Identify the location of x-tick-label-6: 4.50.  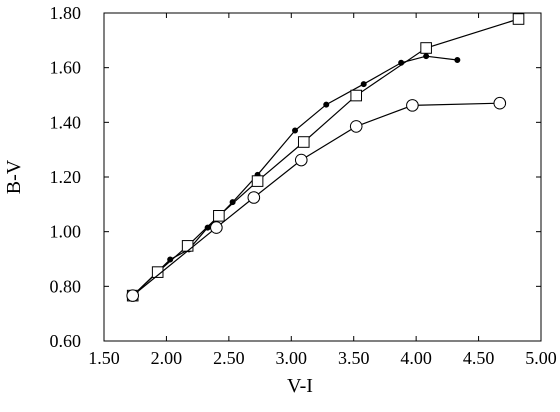
(479, 358).